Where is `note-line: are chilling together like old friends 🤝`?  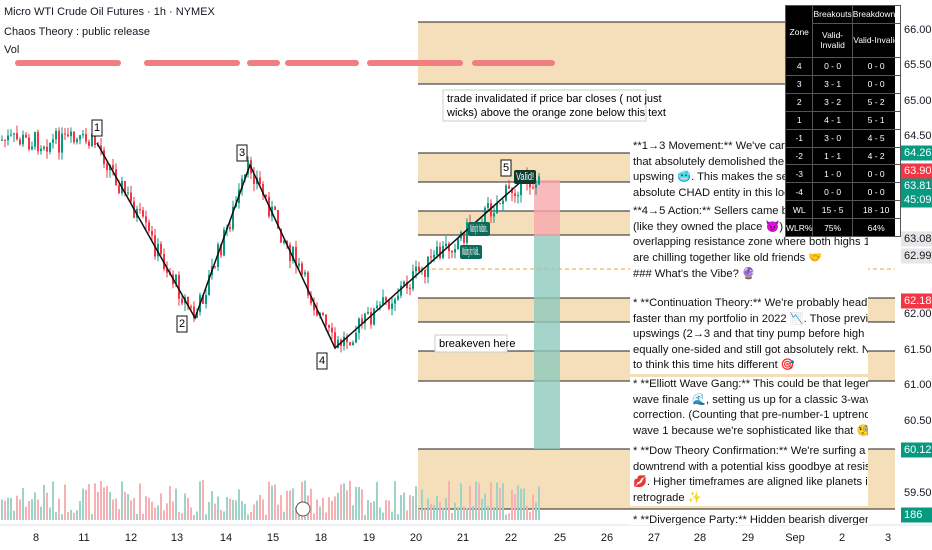
note-line: are chilling together like old friends 🤝 is located at coordinates (728, 257).